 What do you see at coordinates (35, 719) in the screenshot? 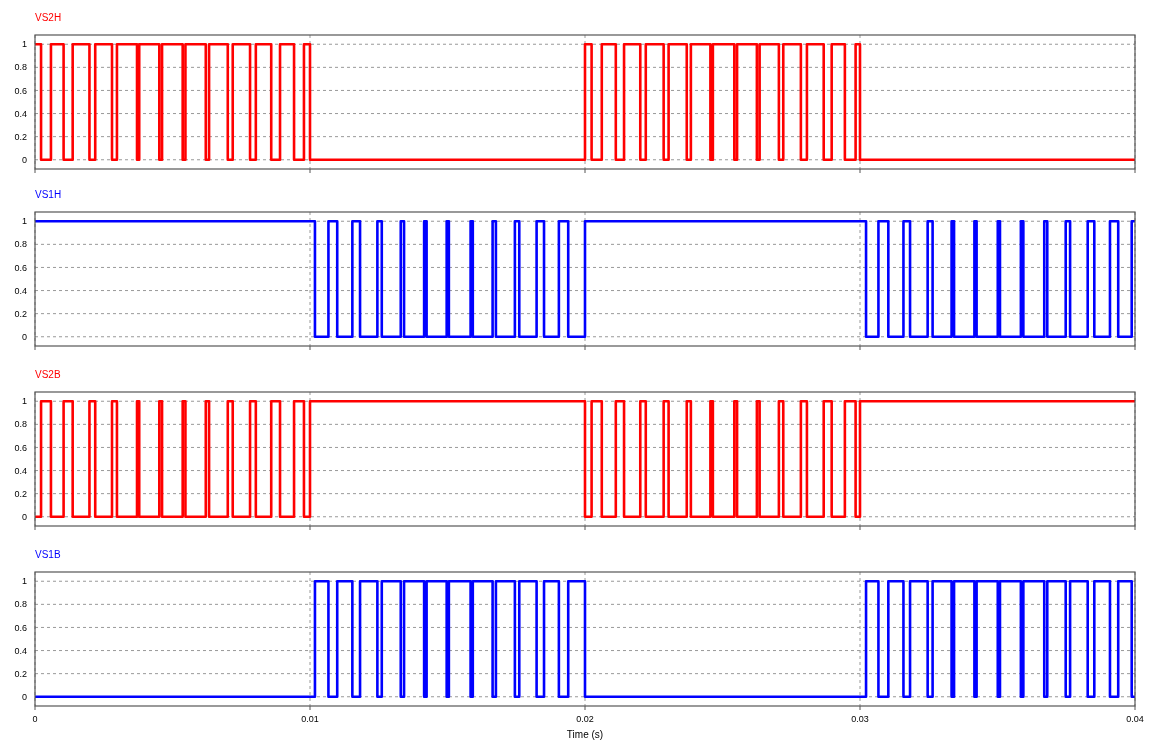
I see `x-tick-label: 0` at bounding box center [35, 719].